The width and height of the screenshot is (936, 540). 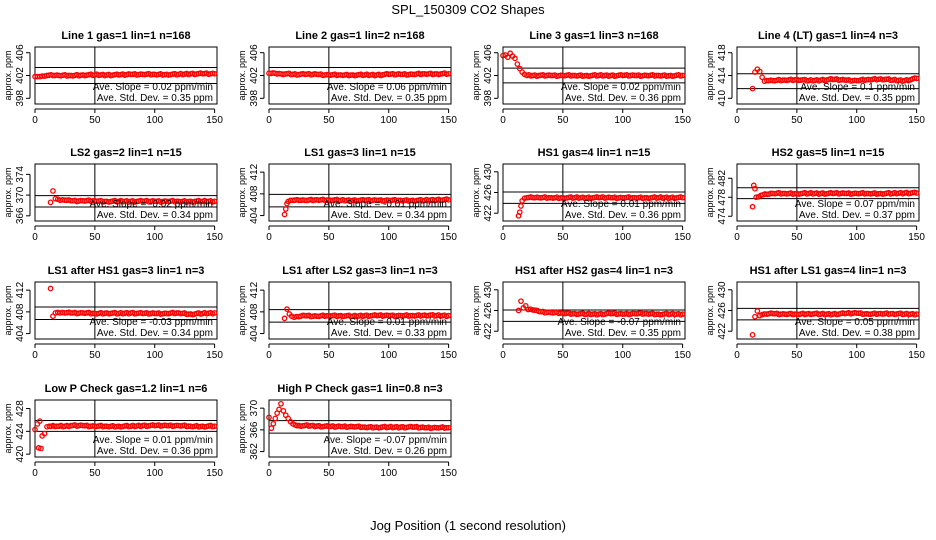 I want to click on y-tick-label: 428, so click(x=20, y=408).